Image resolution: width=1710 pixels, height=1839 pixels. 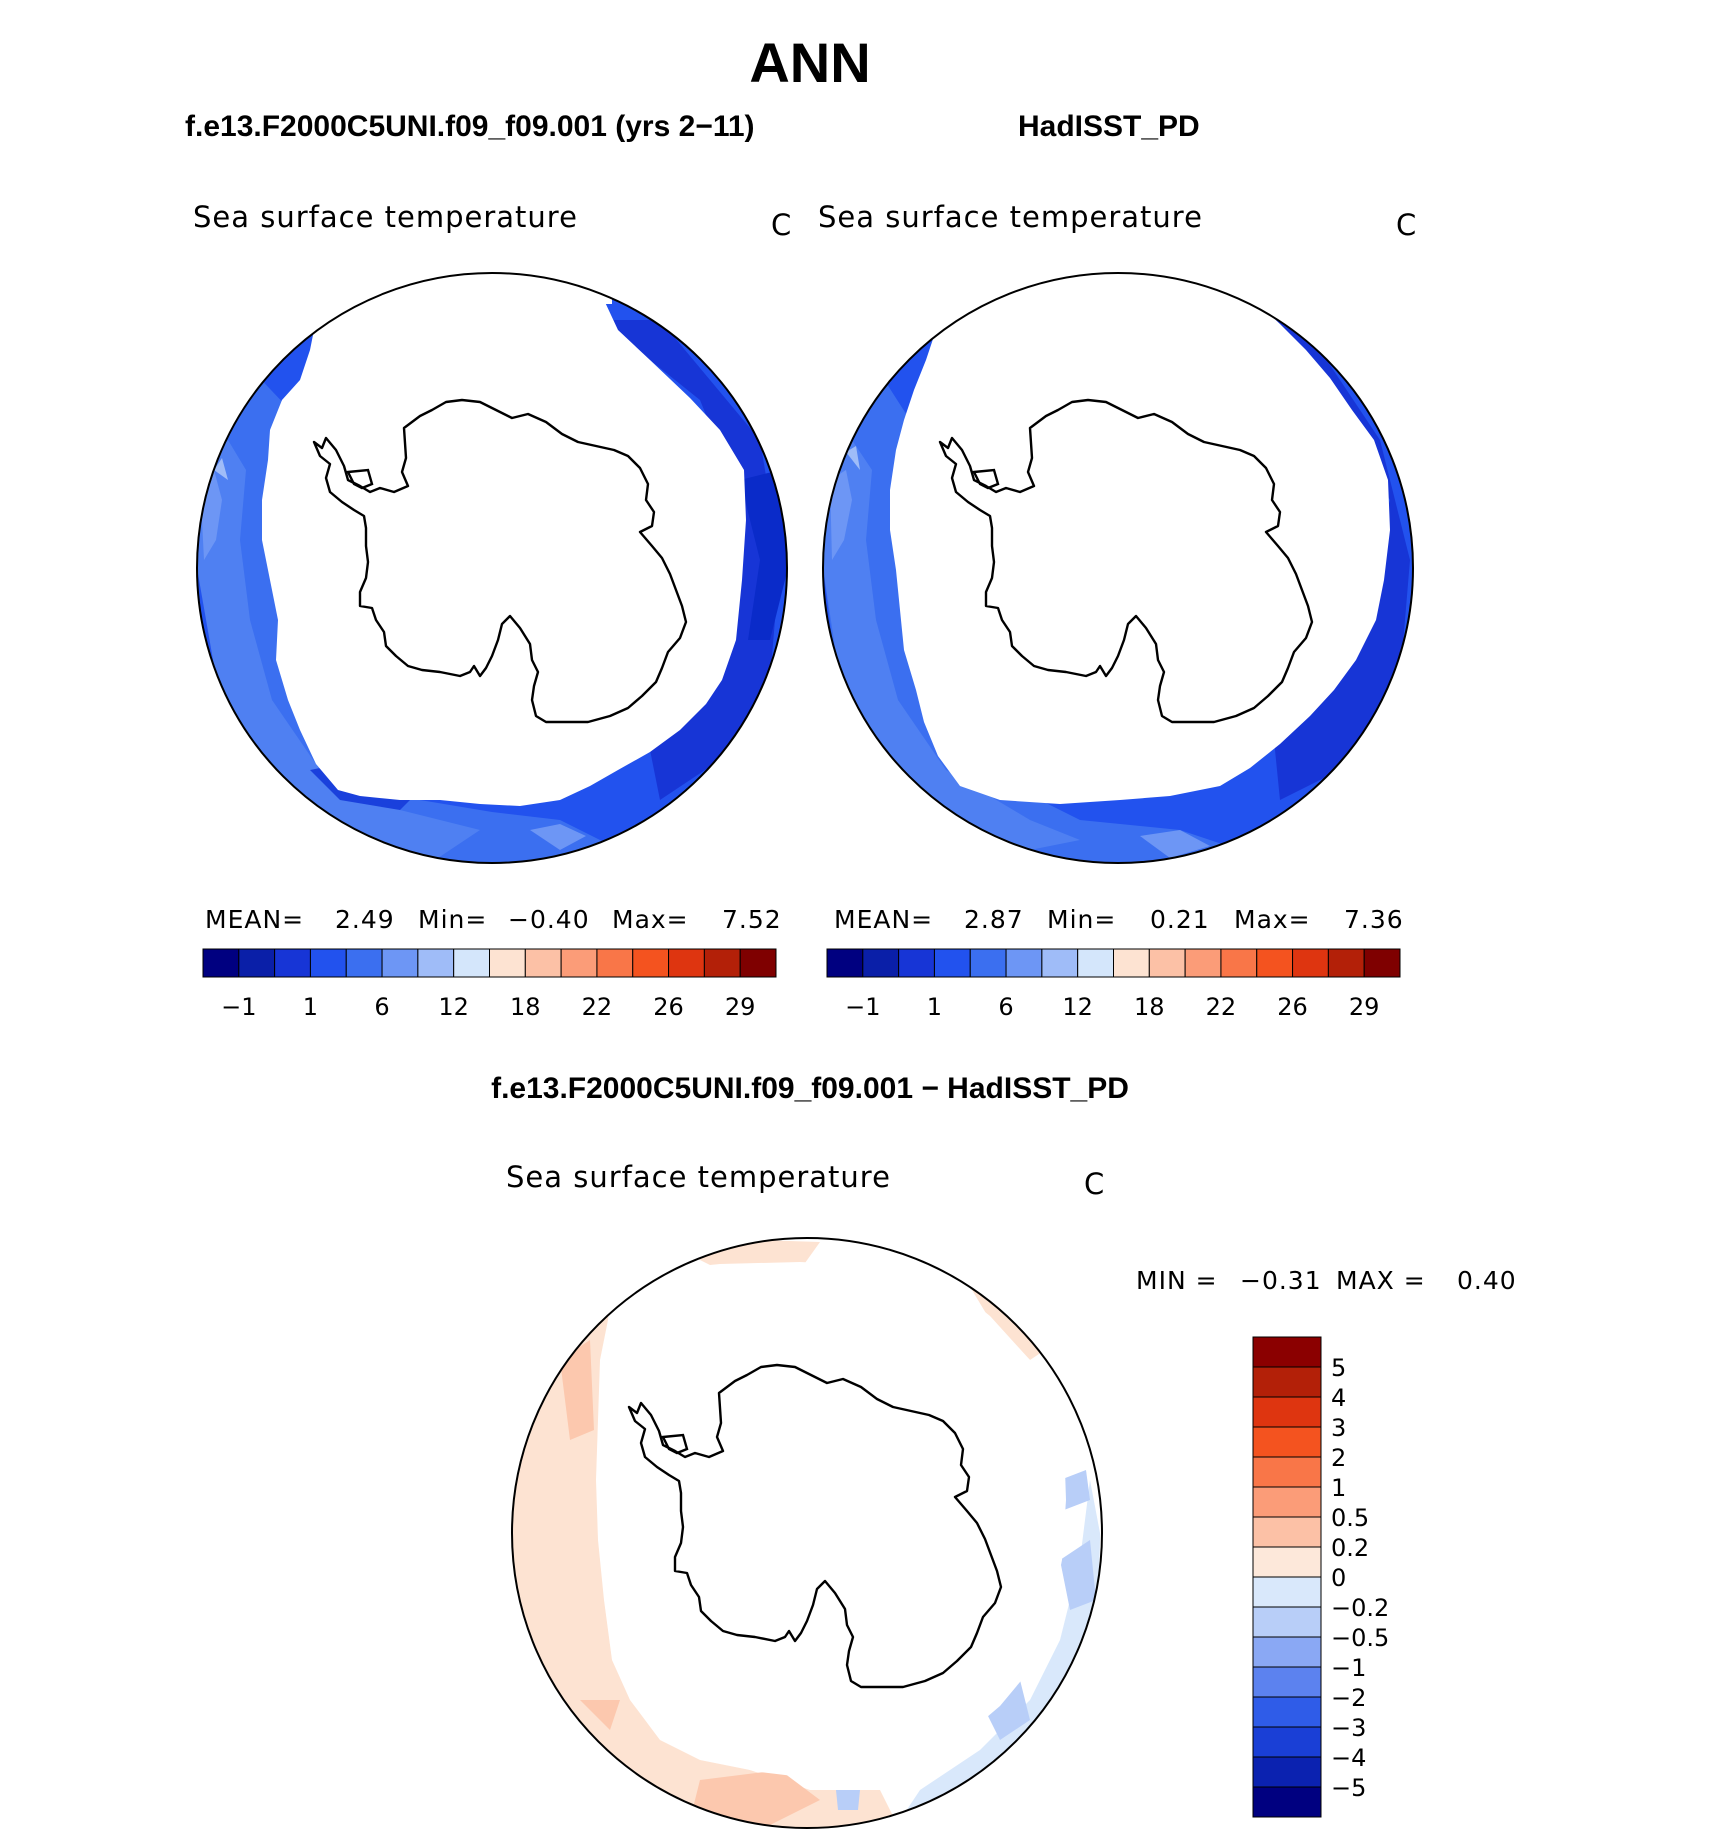 I want to click on panel2-max-label: Max=, so click(x=1272, y=919).